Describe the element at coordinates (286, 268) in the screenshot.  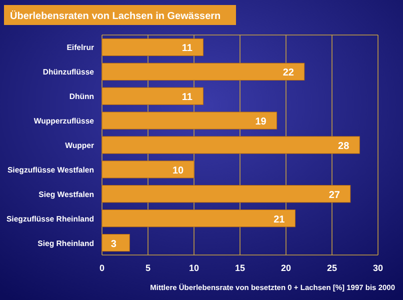
I see `x-tick-label: 20` at that location.